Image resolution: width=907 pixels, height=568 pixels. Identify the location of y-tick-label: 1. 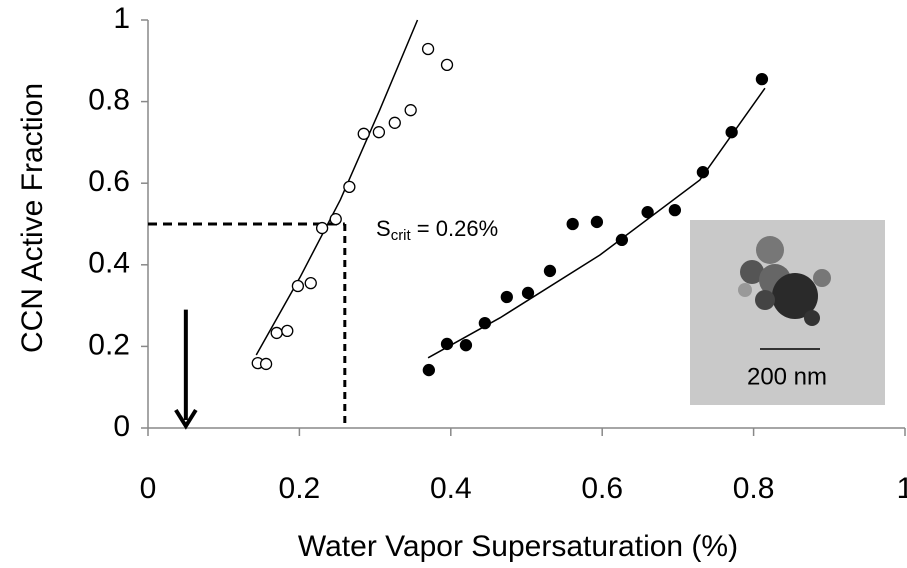
(121, 18).